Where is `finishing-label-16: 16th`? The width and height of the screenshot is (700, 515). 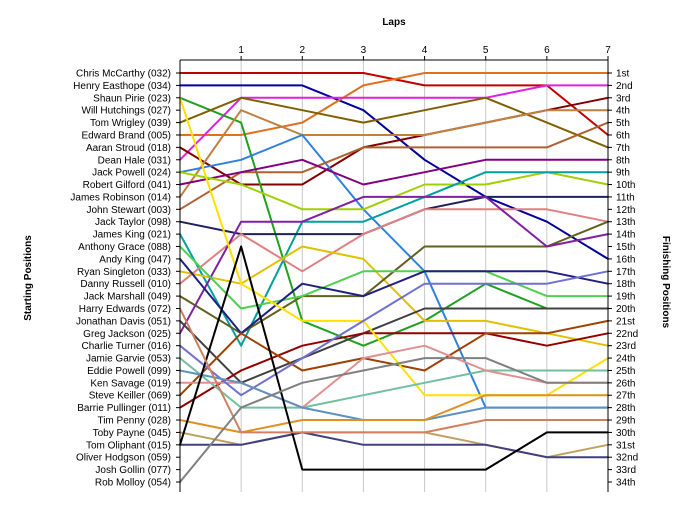
finishing-label-16: 16th is located at coordinates (625, 259).